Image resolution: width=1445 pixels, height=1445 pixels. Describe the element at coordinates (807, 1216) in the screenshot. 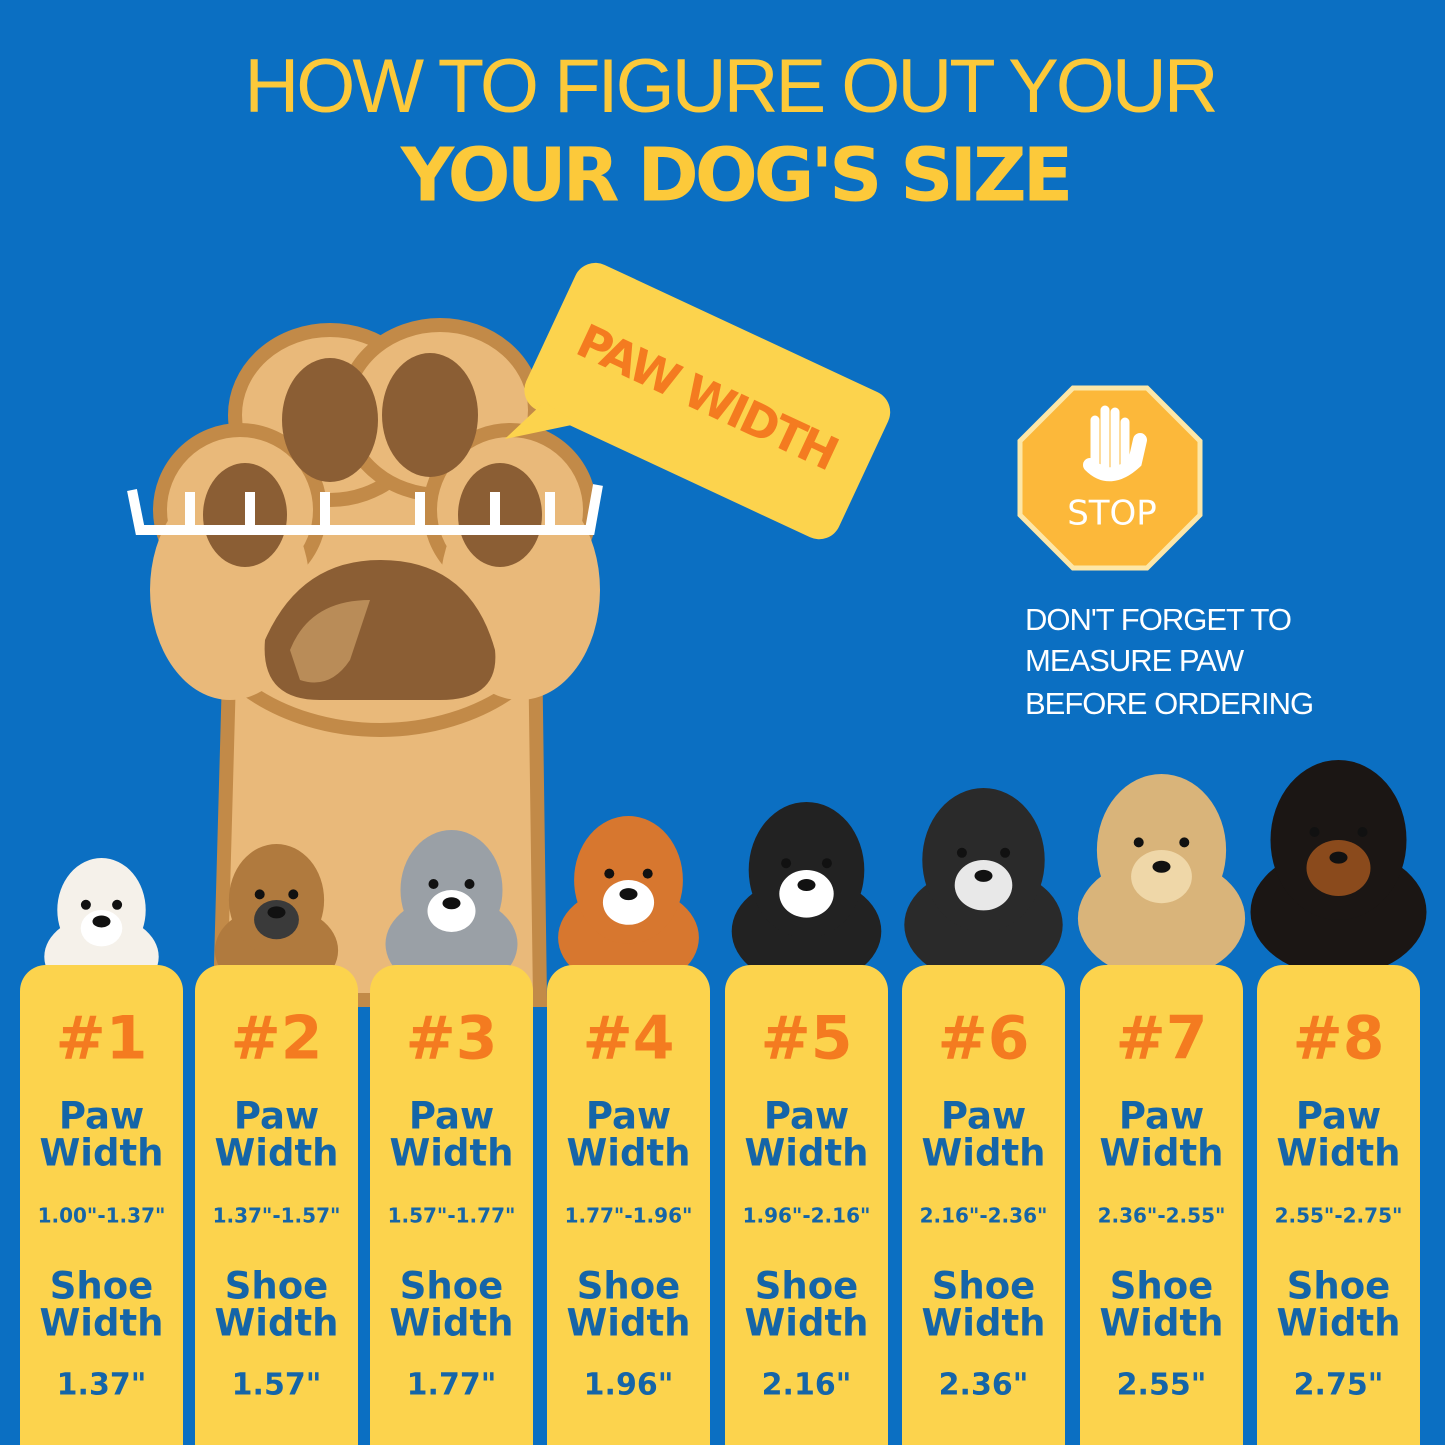

I see `paw-width: 1.96"-2.16"` at that location.